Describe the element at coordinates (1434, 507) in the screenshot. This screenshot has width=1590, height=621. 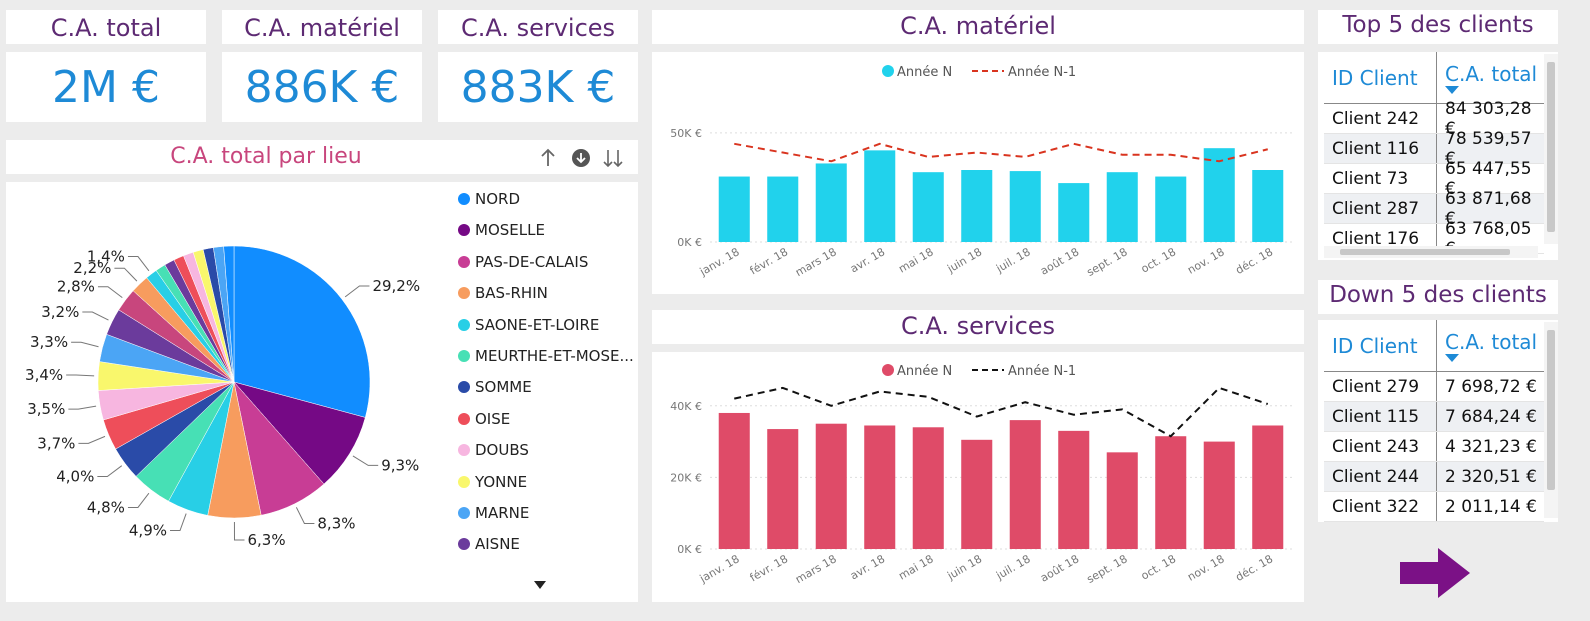
I see `down5-table-row: Client 322 2 011,14 €` at that location.